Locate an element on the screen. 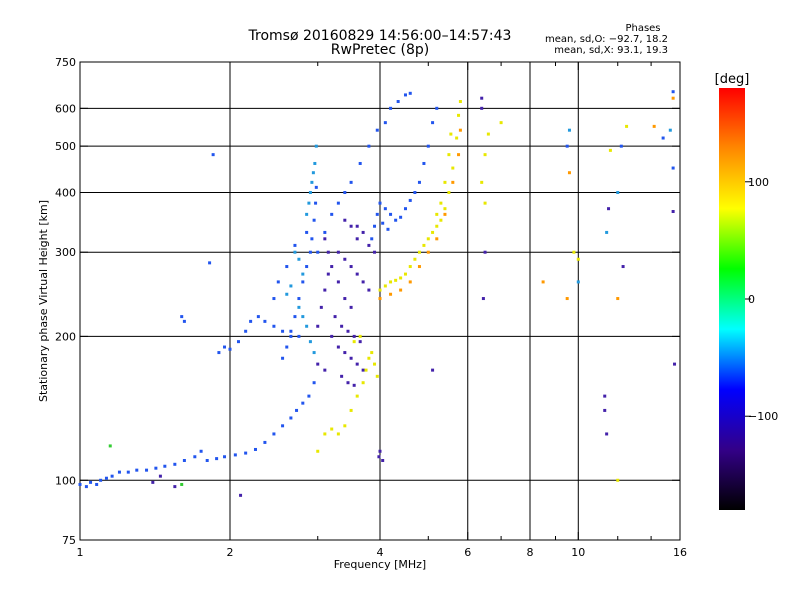 This screenshot has width=800, height=600. colorbar is located at coordinates (732, 299).